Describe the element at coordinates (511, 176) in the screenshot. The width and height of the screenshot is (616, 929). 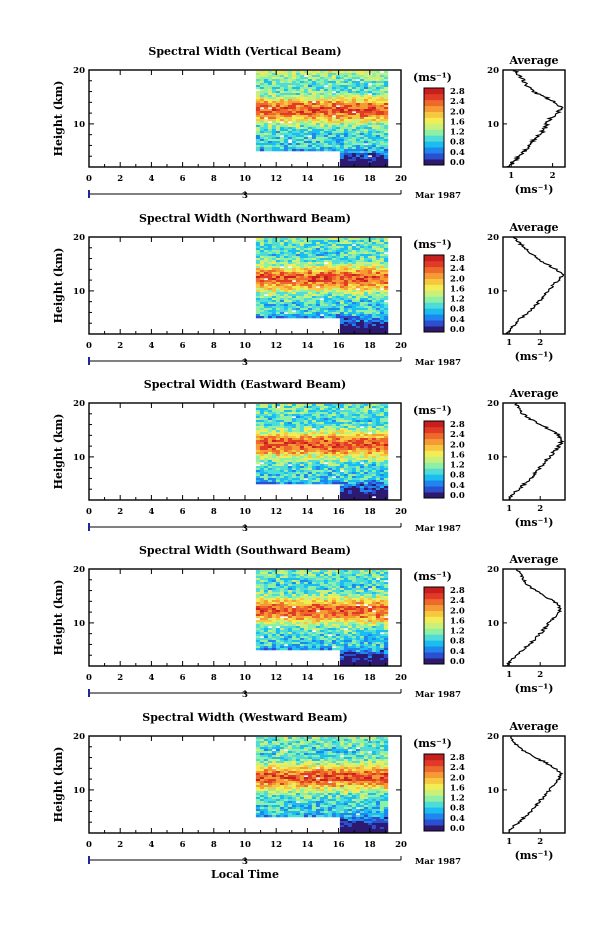
I see `average-x-tick-label: 1` at that location.